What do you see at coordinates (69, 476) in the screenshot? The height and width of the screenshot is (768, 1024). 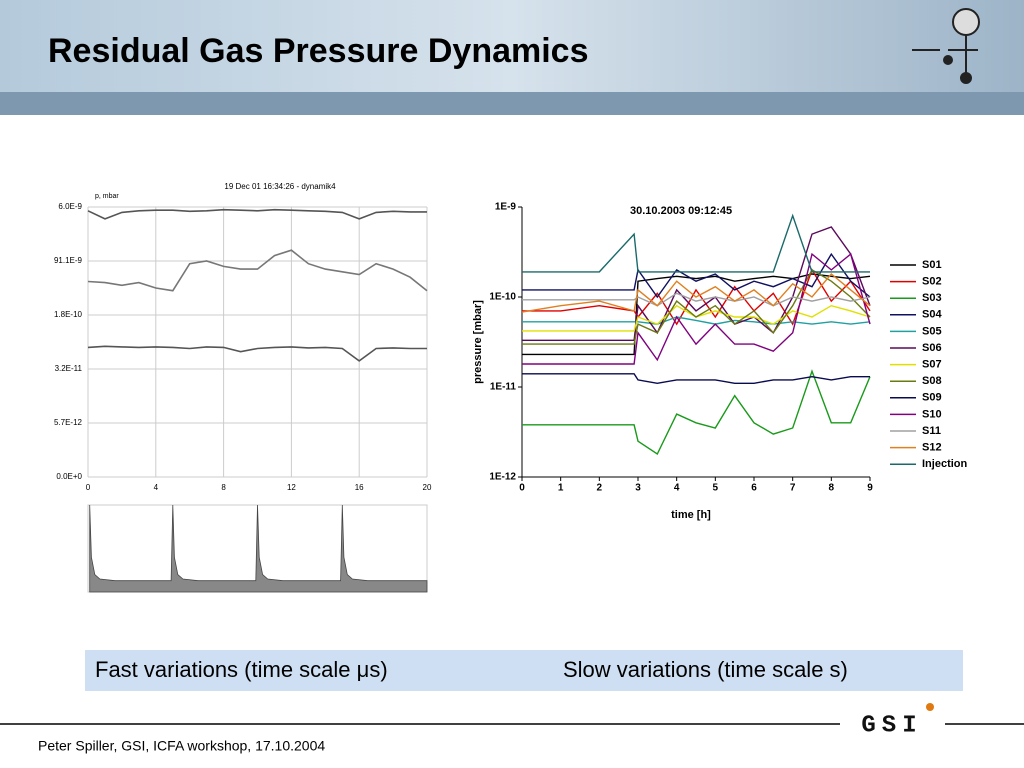 I see `y-tick-label: 0.0E+0` at bounding box center [69, 476].